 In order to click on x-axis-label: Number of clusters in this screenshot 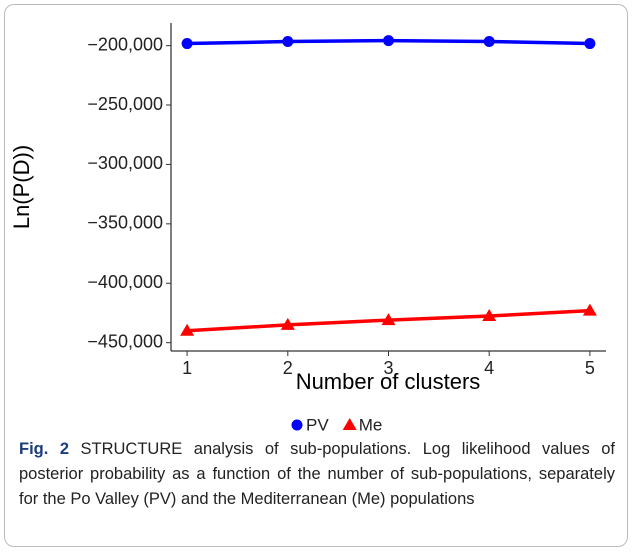, I will do `click(388, 381)`.